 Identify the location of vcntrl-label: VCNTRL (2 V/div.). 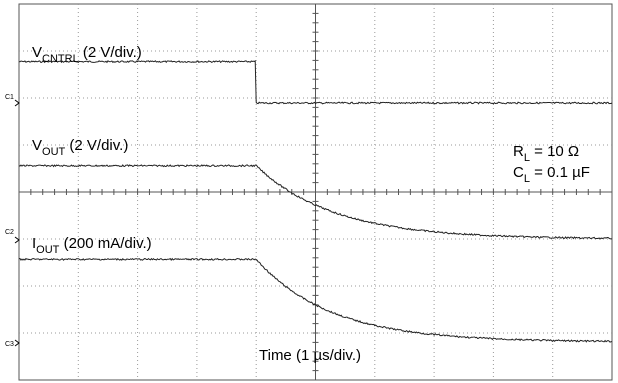
(87, 54).